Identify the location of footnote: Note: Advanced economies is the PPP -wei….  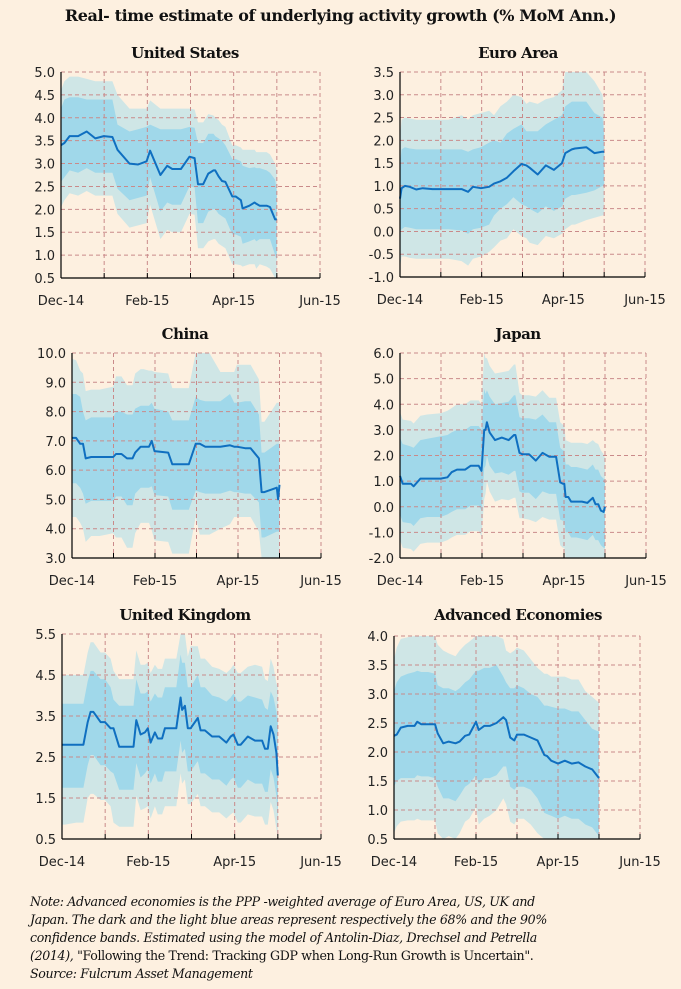
(350, 938).